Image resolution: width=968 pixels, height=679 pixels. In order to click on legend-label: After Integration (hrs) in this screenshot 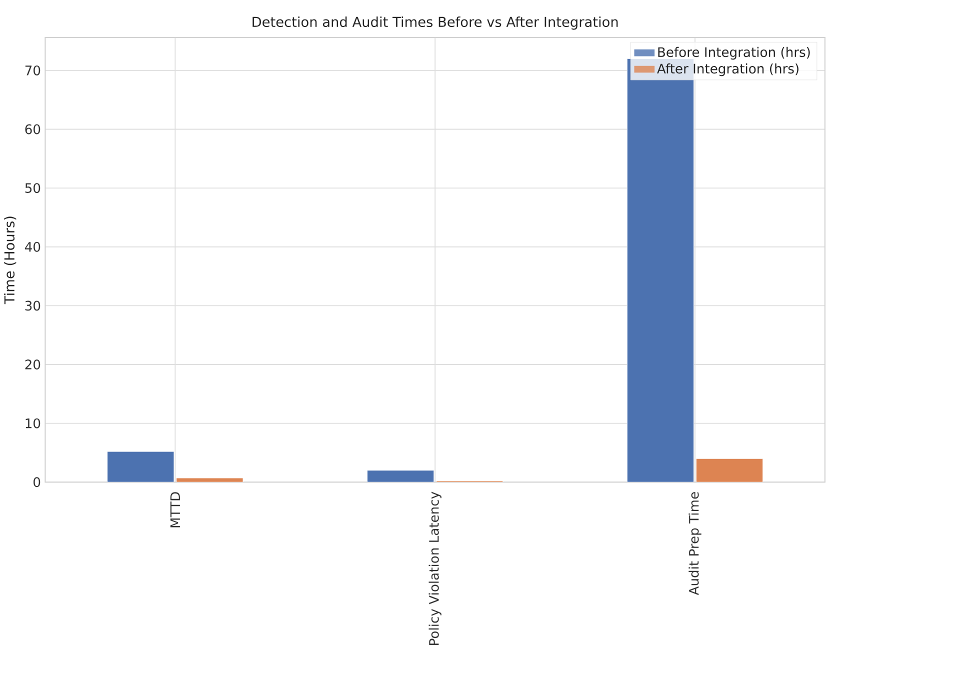, I will do `click(727, 70)`.